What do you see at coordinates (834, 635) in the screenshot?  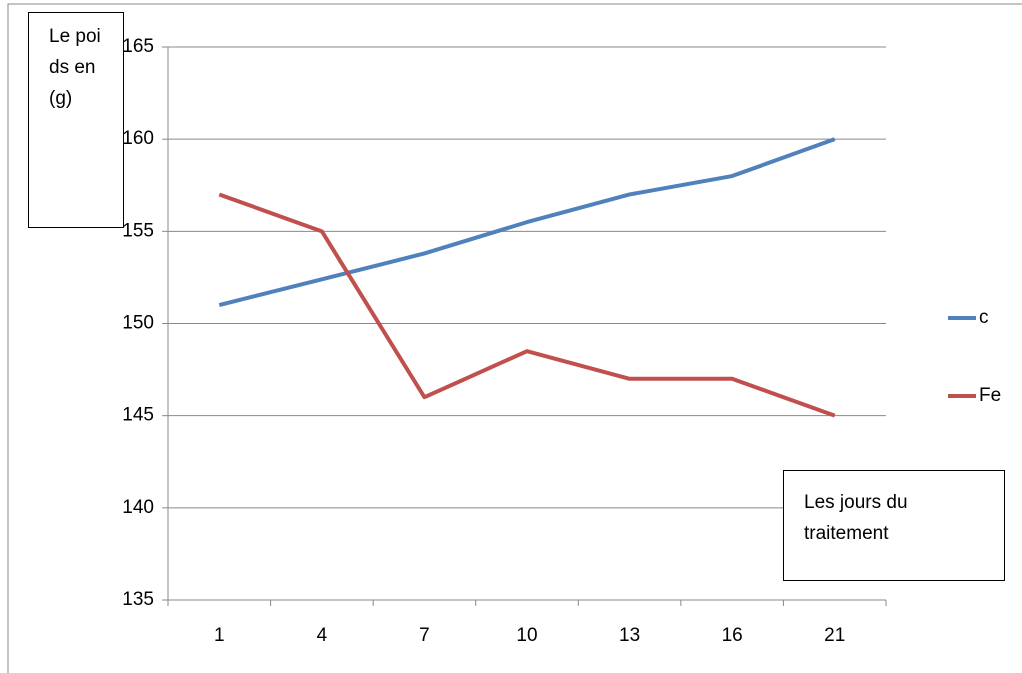 I see `x-tick-label: 21` at bounding box center [834, 635].